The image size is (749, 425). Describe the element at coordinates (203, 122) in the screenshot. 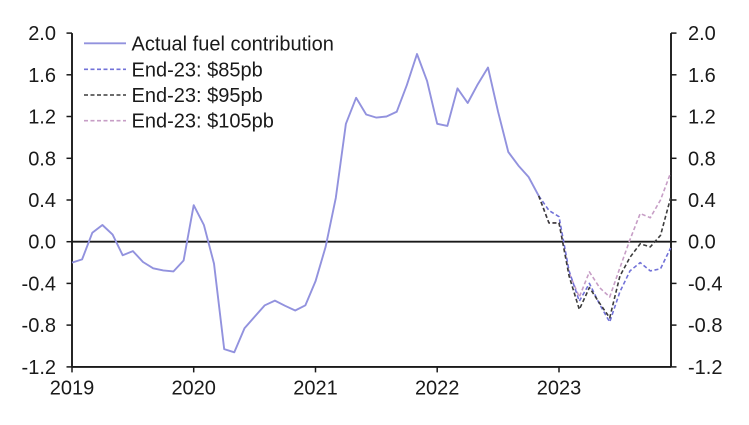

I see `svg-text: End-23: $105pb` at that location.